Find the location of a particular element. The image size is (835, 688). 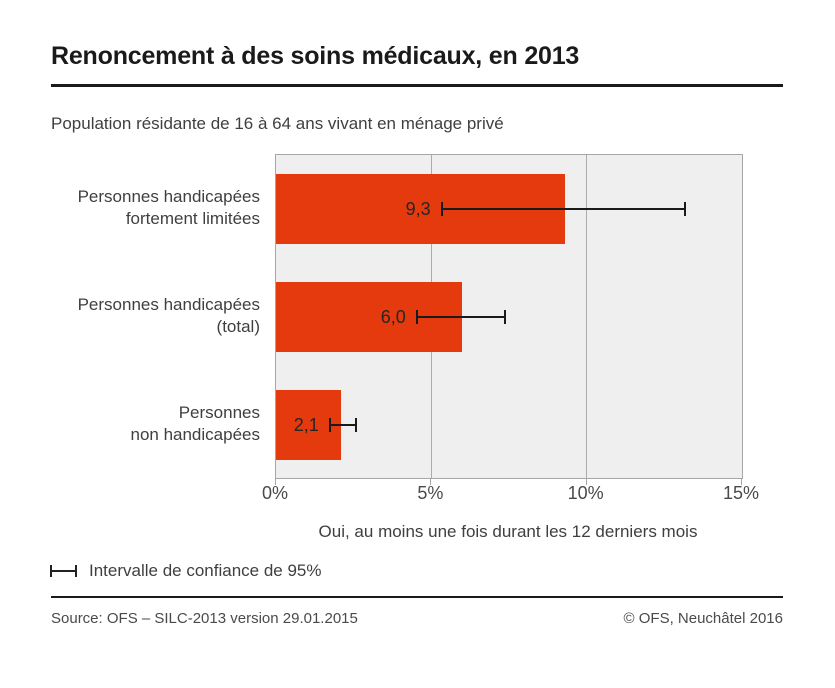

x-tick-label: 10% is located at coordinates (585, 493).